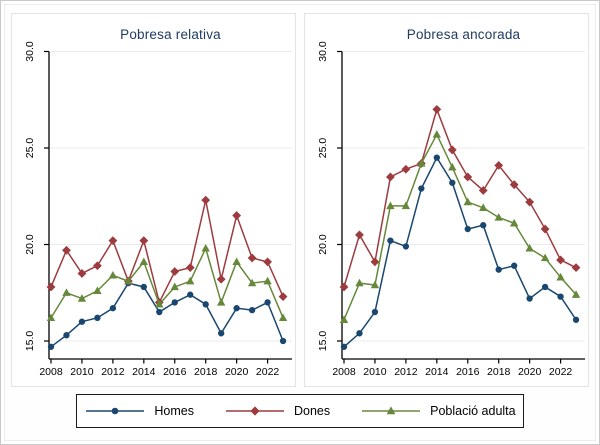 The height and width of the screenshot is (445, 600). Describe the element at coordinates (473, 411) in the screenshot. I see `legend-label: Població adulta` at that location.